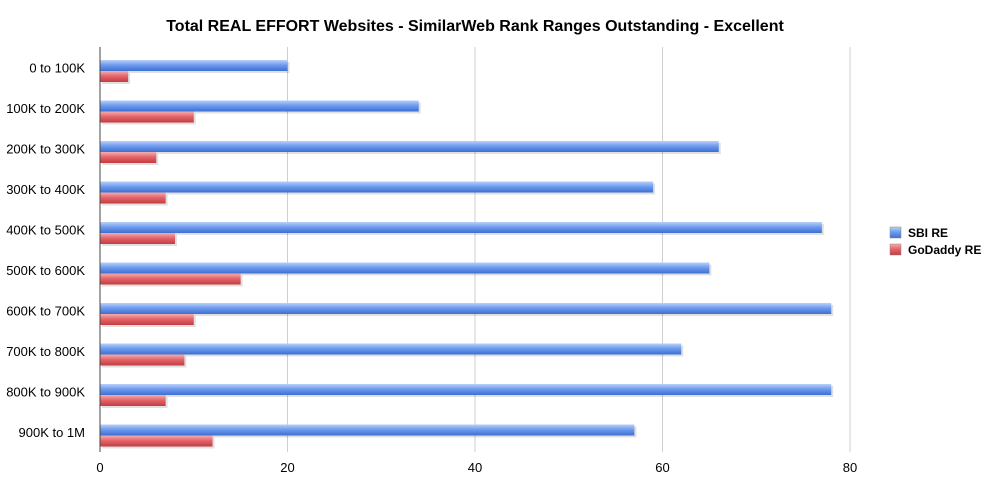 This screenshot has width=987, height=481. What do you see at coordinates (99, 467) in the screenshot?
I see `x-tick-label: 0` at bounding box center [99, 467].